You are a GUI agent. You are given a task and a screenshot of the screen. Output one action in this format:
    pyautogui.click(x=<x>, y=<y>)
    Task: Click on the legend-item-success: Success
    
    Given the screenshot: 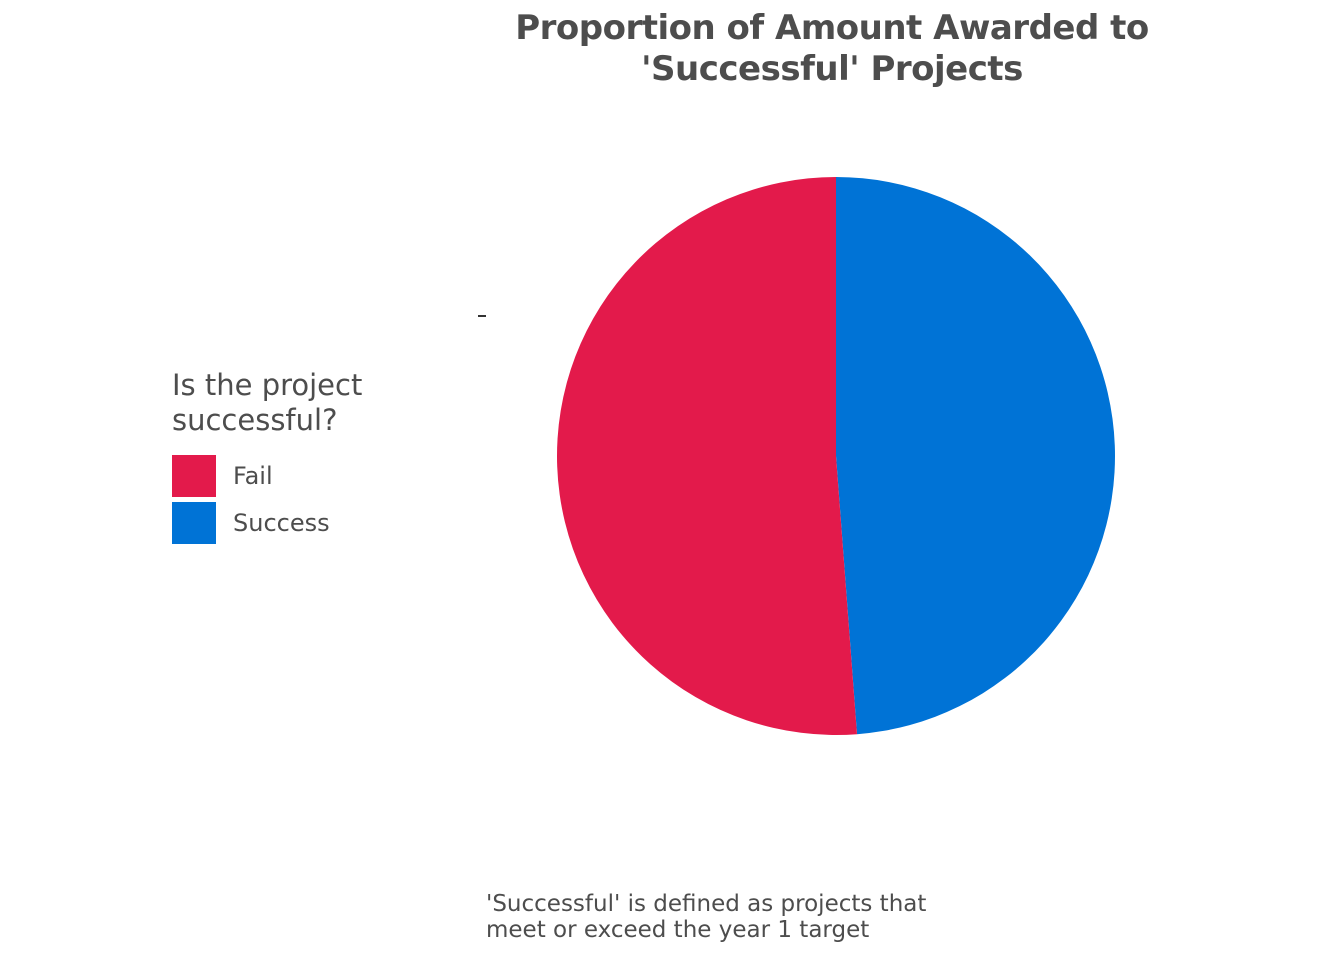 What is the action you would take?
    pyautogui.click(x=322, y=523)
    